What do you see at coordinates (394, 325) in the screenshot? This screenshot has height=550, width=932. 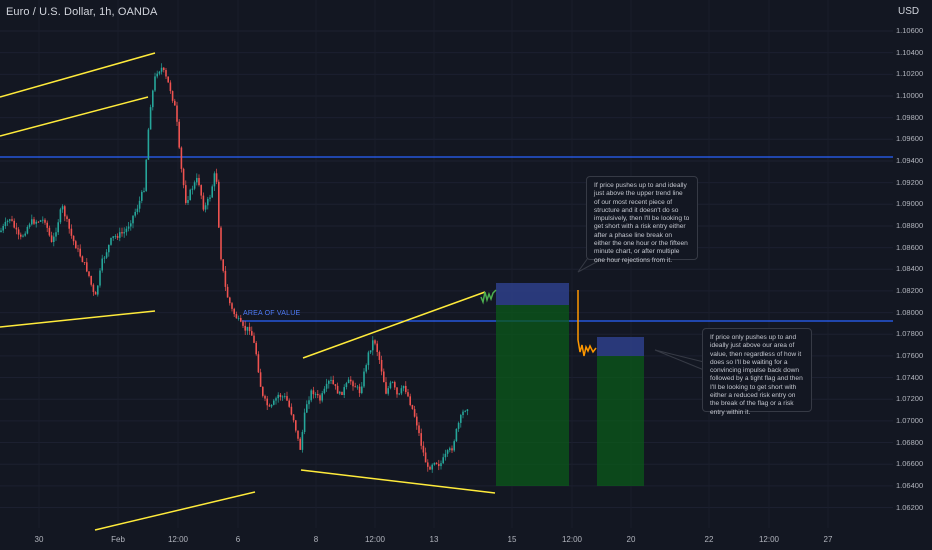 I see `wedge-upper-line` at bounding box center [394, 325].